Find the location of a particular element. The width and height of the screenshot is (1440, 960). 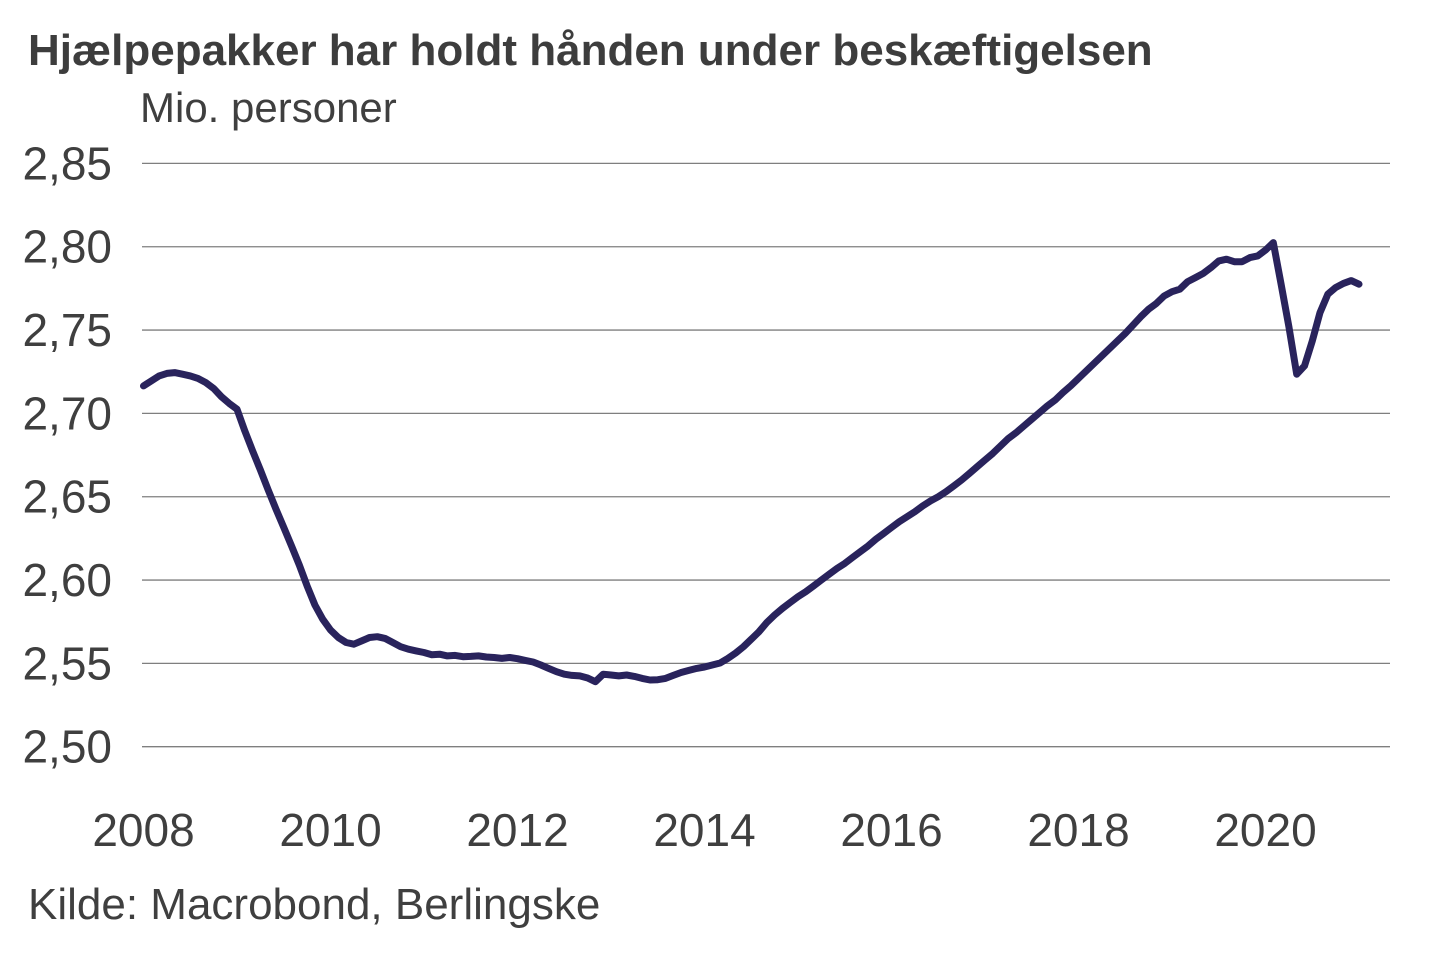

y-tick-label-2,75: 2,75 is located at coordinates (67, 330).